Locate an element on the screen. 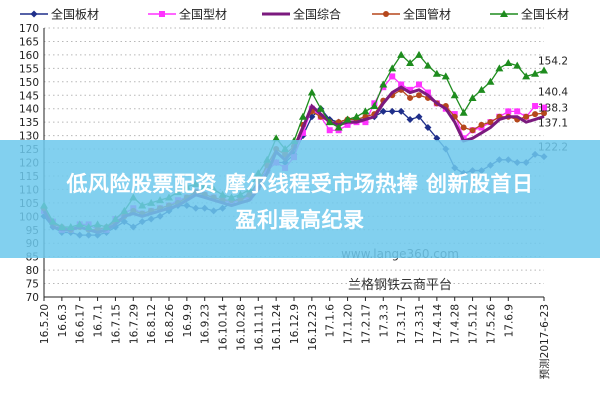  x-tick-label: 16.6.17 is located at coordinates (81, 324).